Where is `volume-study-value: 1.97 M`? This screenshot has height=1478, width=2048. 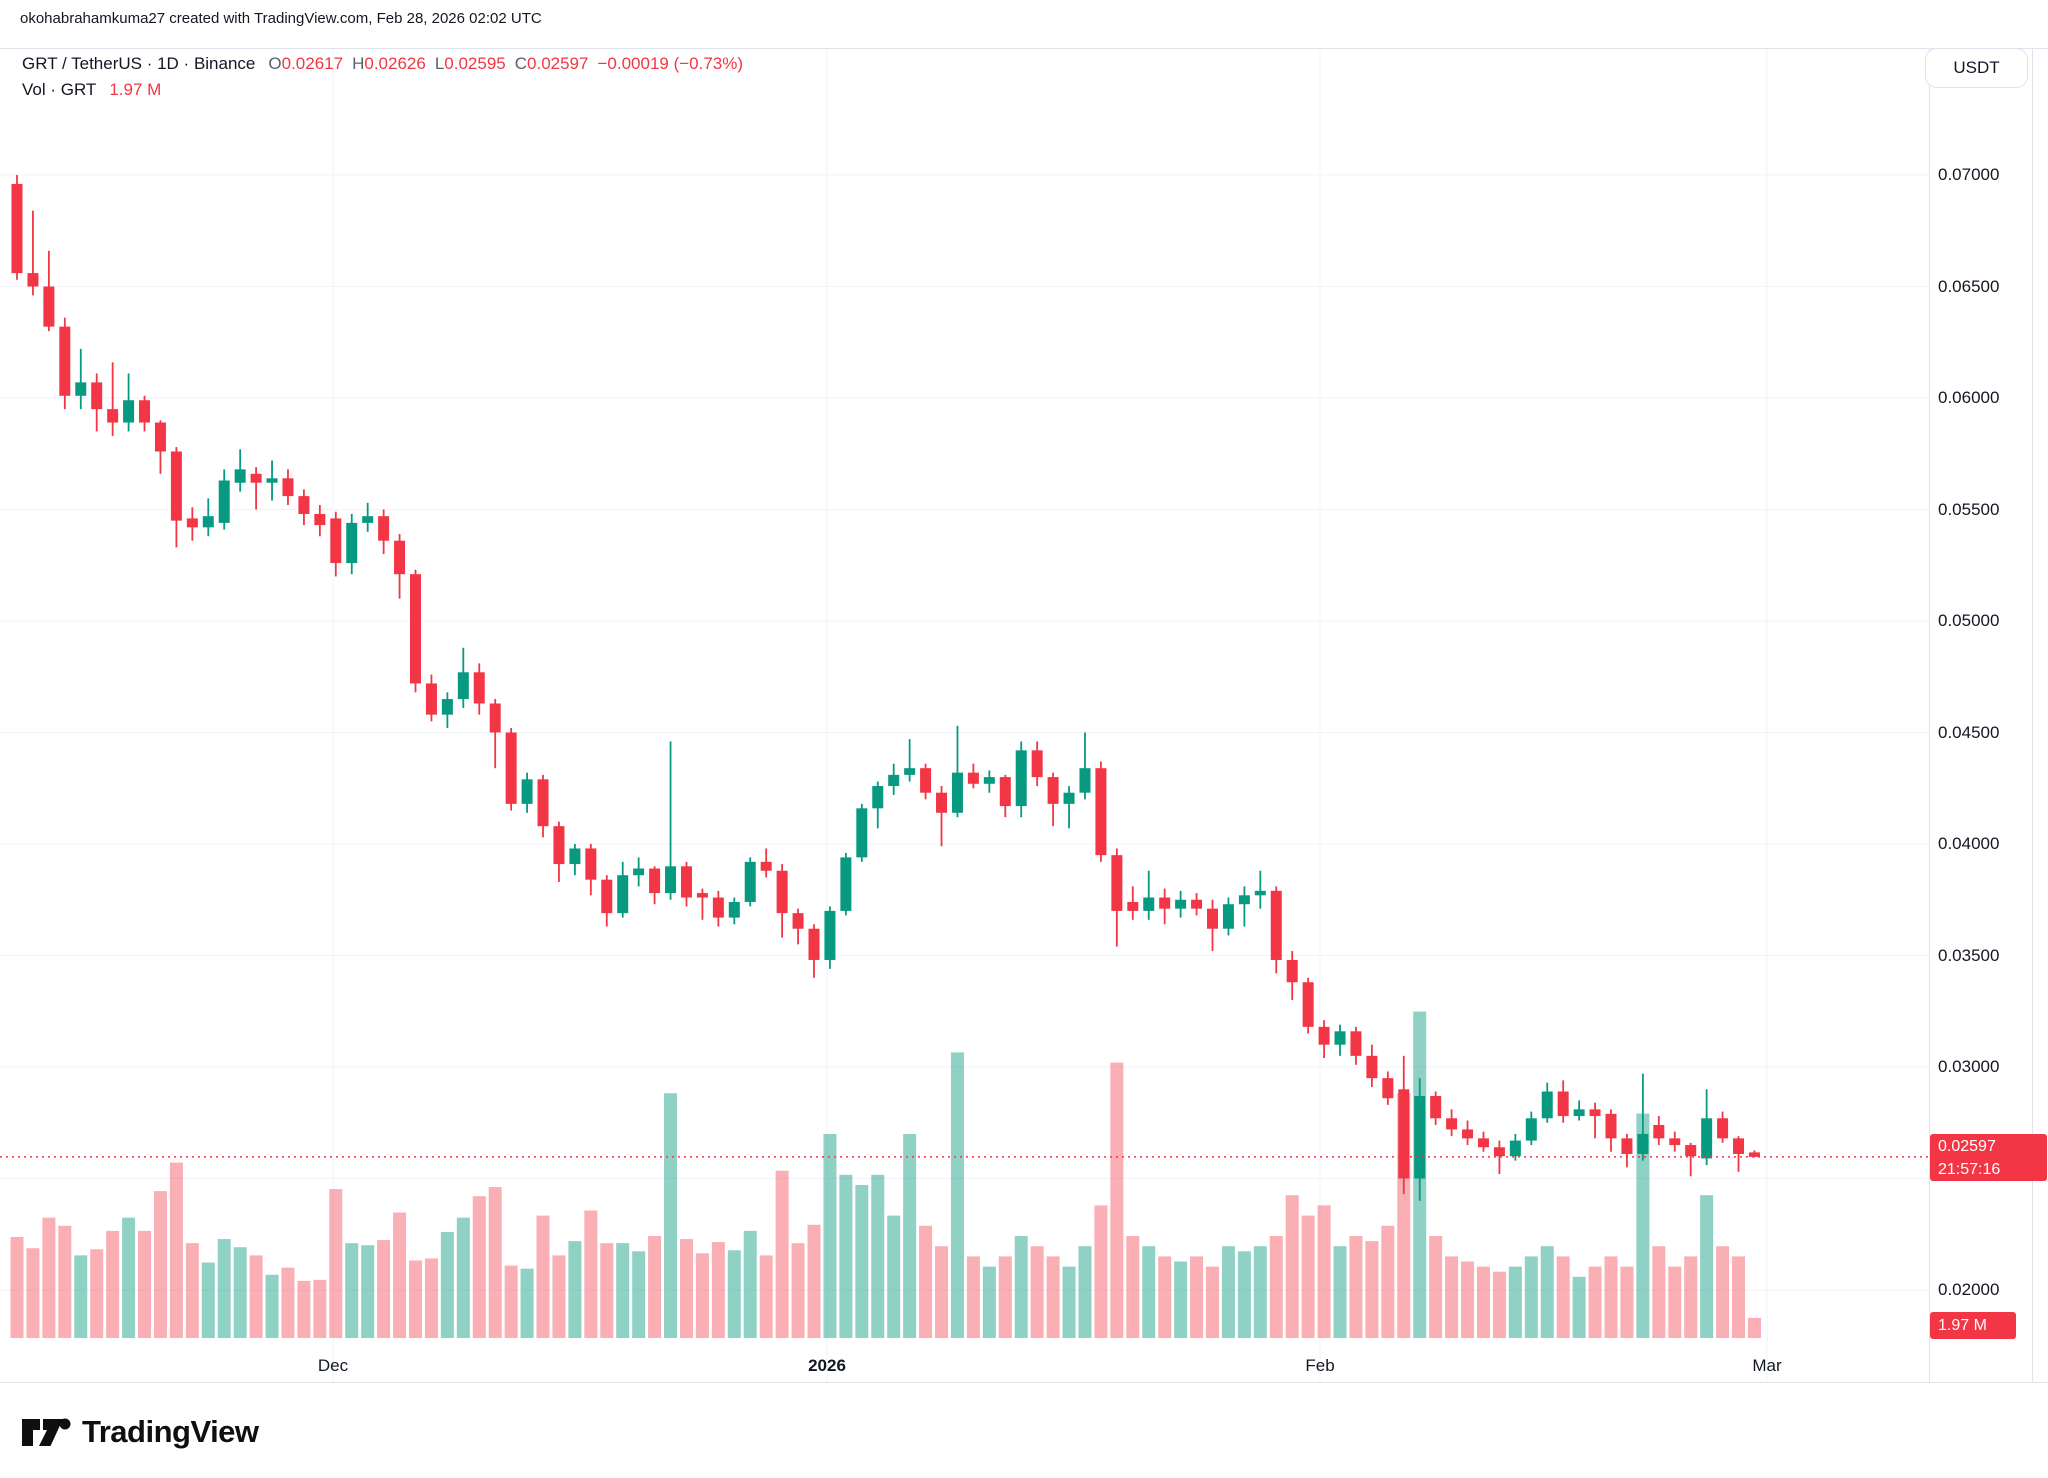 volume-study-value: 1.97 M is located at coordinates (135, 89).